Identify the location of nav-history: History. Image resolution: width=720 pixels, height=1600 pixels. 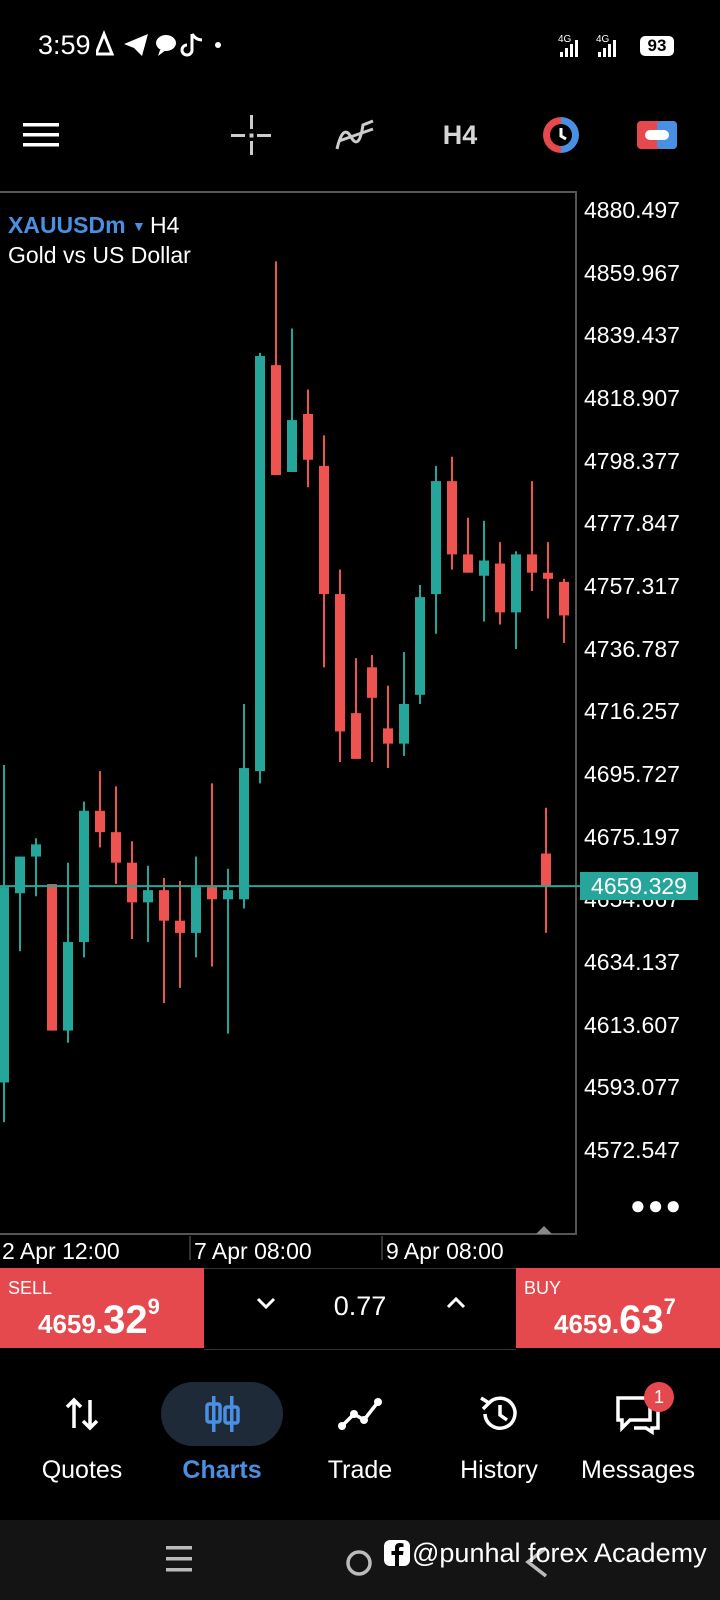
(499, 1442).